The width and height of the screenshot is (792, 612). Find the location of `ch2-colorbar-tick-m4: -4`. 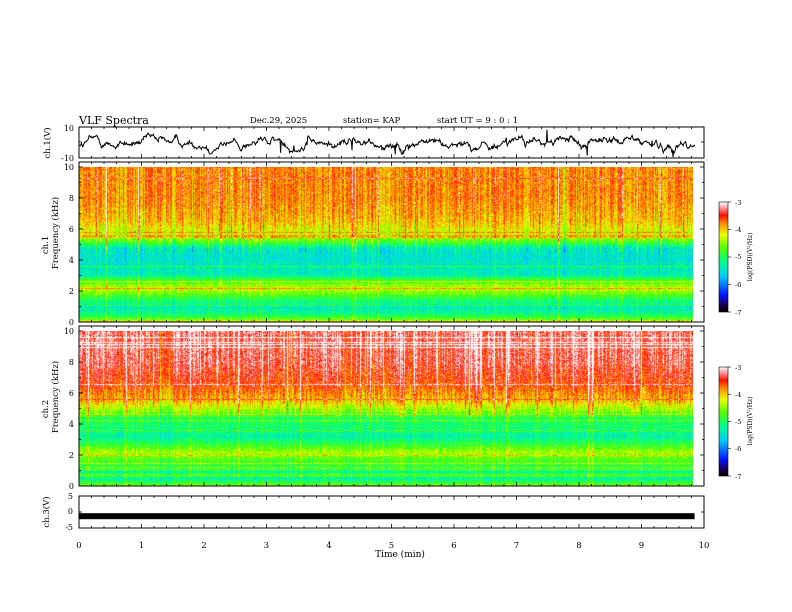

ch2-colorbar-tick-m4: -4 is located at coordinates (738, 395).